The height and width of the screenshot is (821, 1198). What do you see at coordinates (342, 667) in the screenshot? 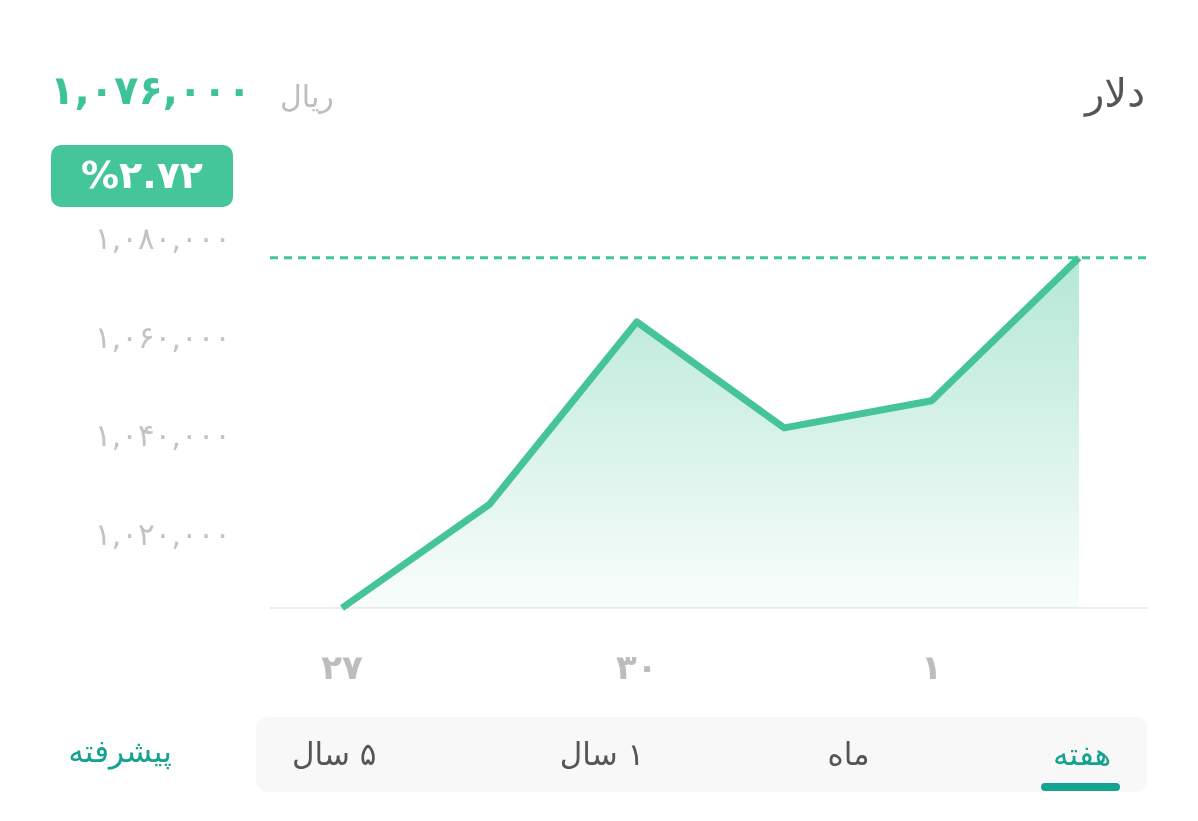
I see `x-tick-label: ۲۷` at bounding box center [342, 667].